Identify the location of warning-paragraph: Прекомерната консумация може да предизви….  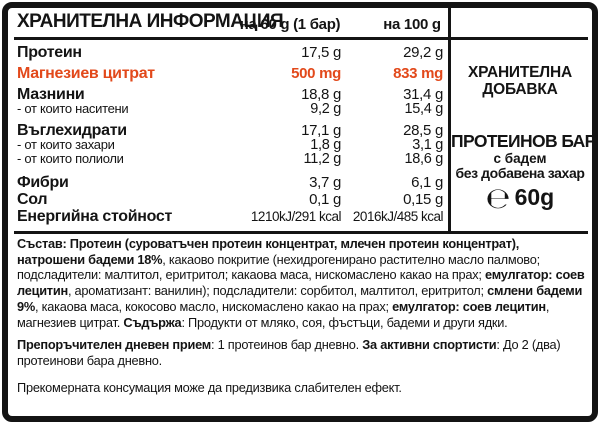
(209, 387).